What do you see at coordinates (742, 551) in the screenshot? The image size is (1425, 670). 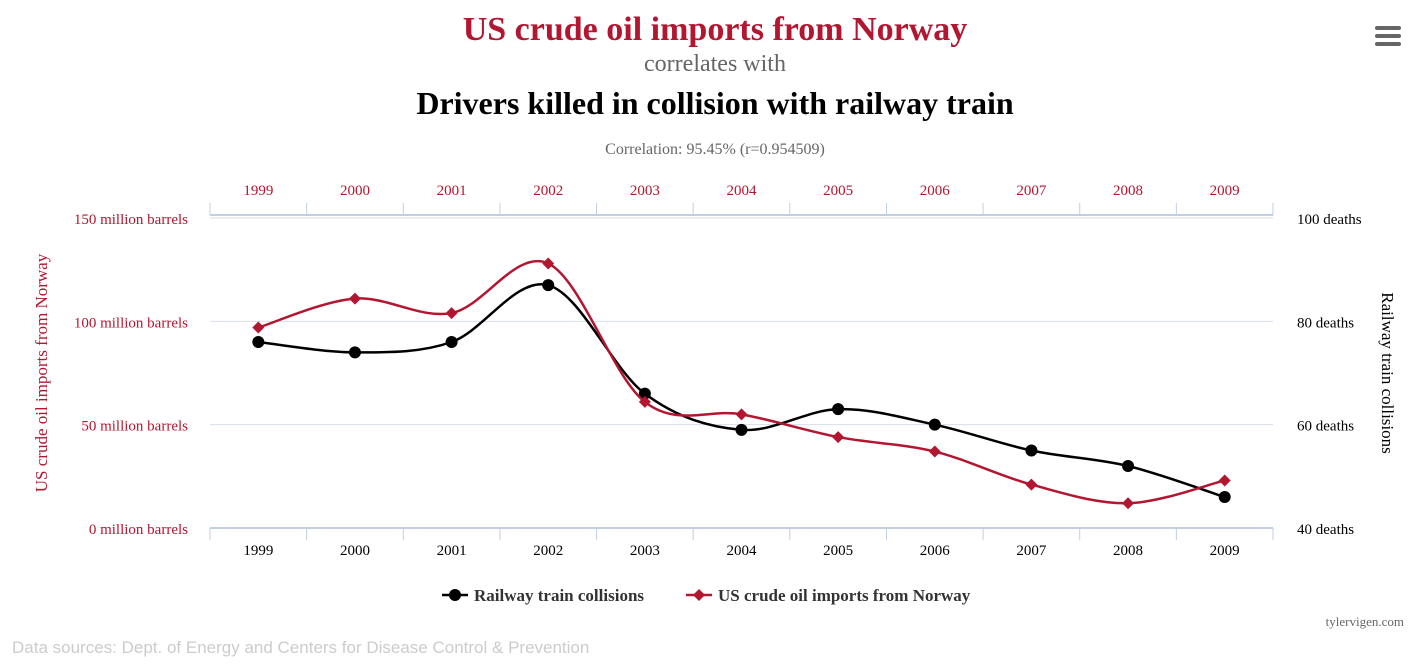 I see `x-bottom-tick-label: 2004` at bounding box center [742, 551].